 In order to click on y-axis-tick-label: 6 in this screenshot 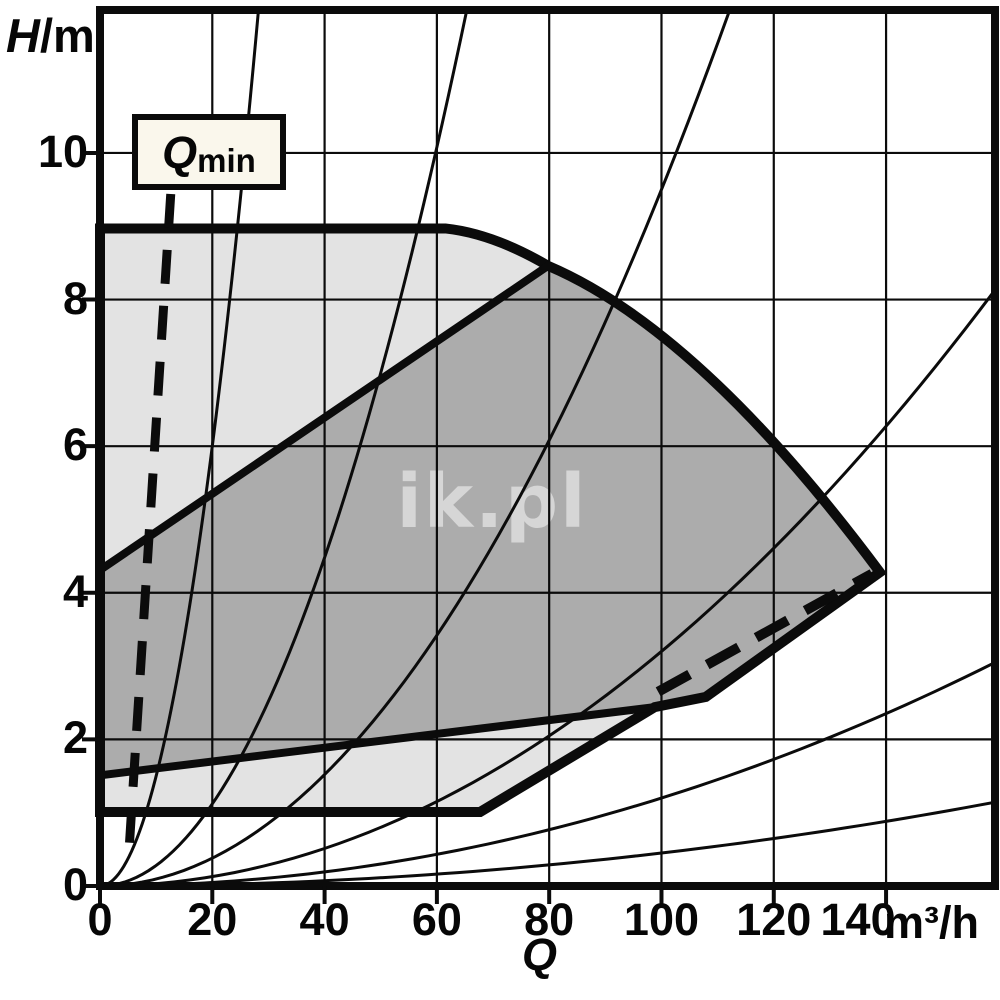, I will do `click(75, 445)`.